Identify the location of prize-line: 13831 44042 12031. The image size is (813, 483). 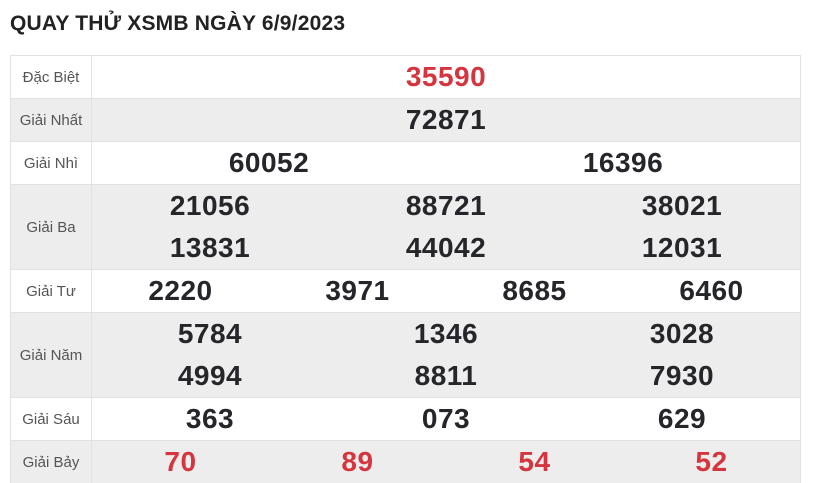
(446, 248).